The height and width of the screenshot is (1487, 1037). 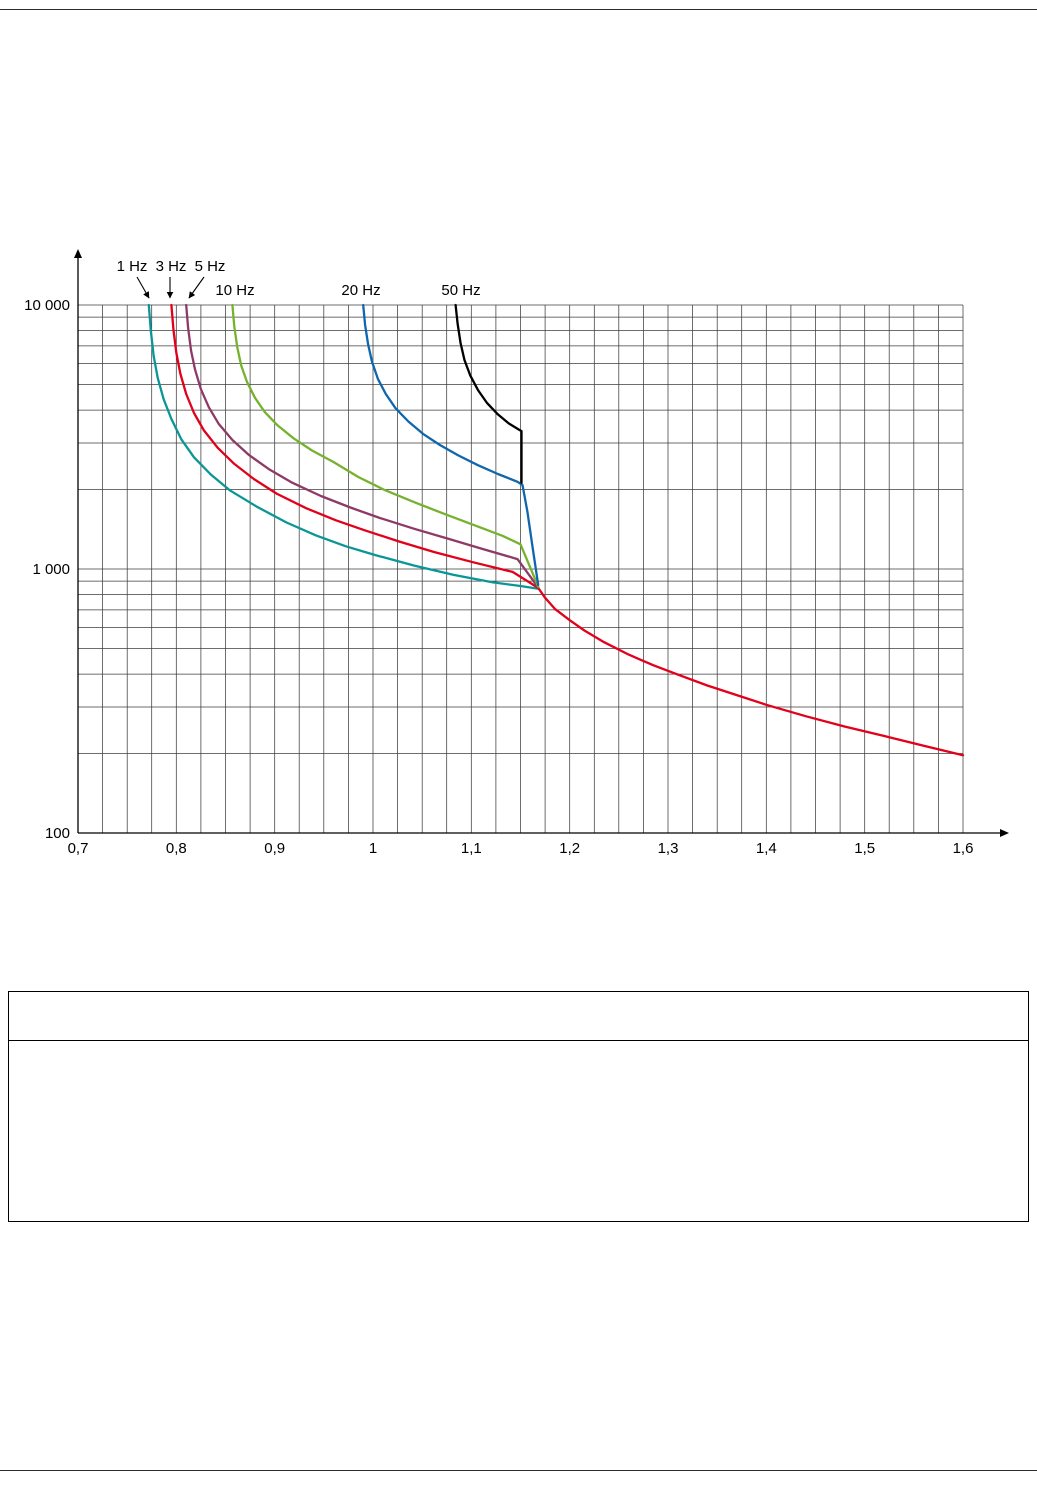 I want to click on curve-annotations: 1 Hz 3 Hz 5 Hz 10 Hz 20 Hz 50 Hz, so click(x=299, y=278).